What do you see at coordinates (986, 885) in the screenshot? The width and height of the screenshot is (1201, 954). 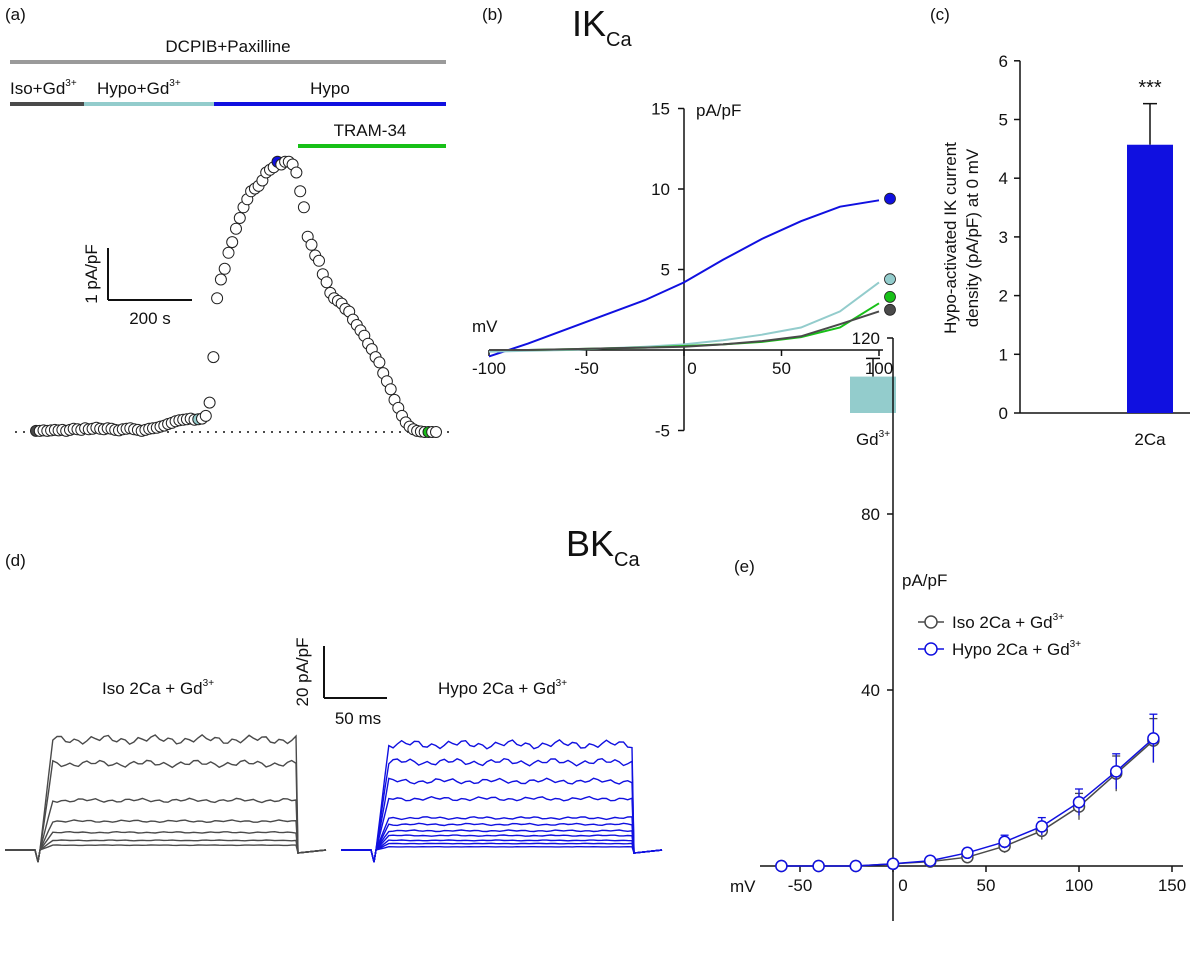 I see `e-x-tick-label: 50` at bounding box center [986, 885].